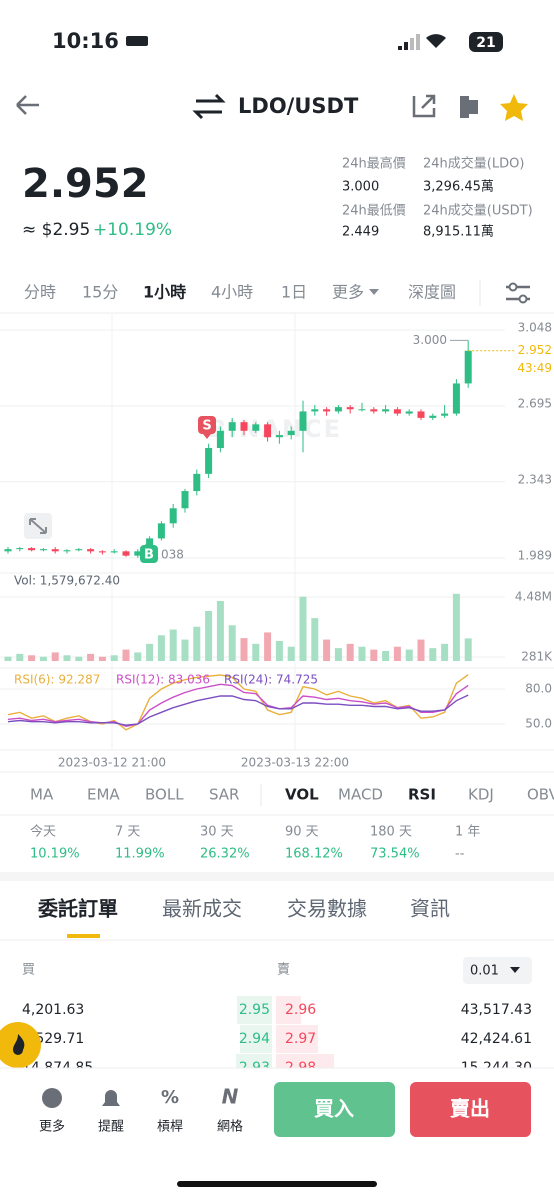  I want to click on leverage-icon: %, so click(170, 1097).